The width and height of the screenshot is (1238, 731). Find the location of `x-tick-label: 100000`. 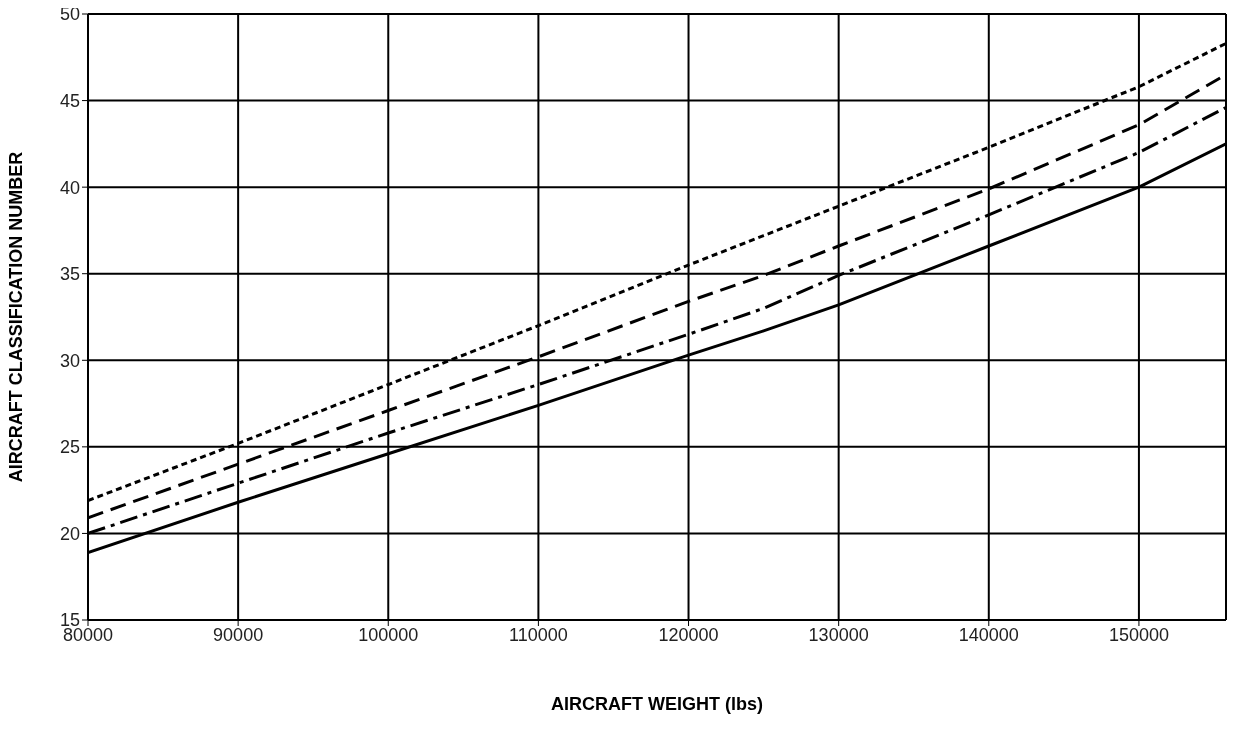

x-tick-label: 100000 is located at coordinates (388, 634).